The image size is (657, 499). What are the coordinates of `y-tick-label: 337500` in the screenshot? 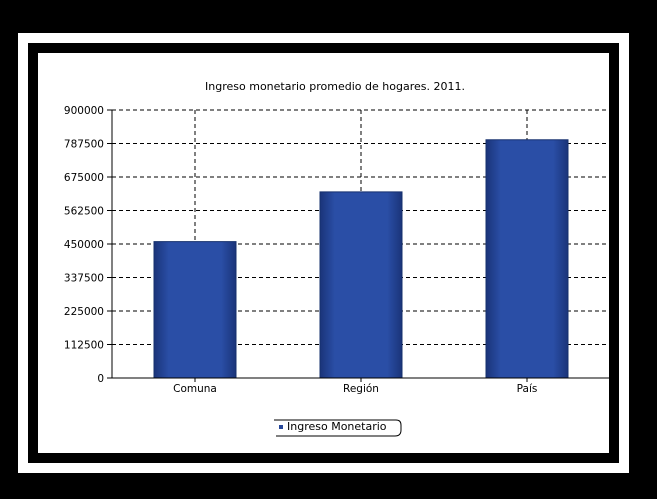 It's located at (84, 279).